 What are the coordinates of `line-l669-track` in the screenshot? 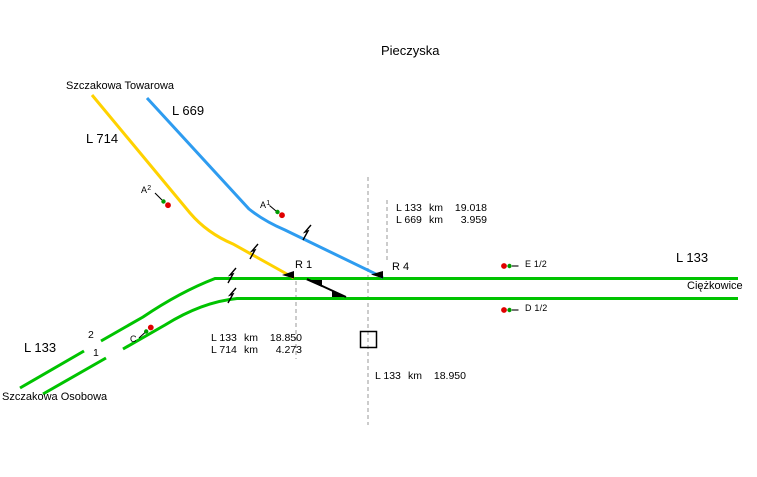 It's located at (264, 187).